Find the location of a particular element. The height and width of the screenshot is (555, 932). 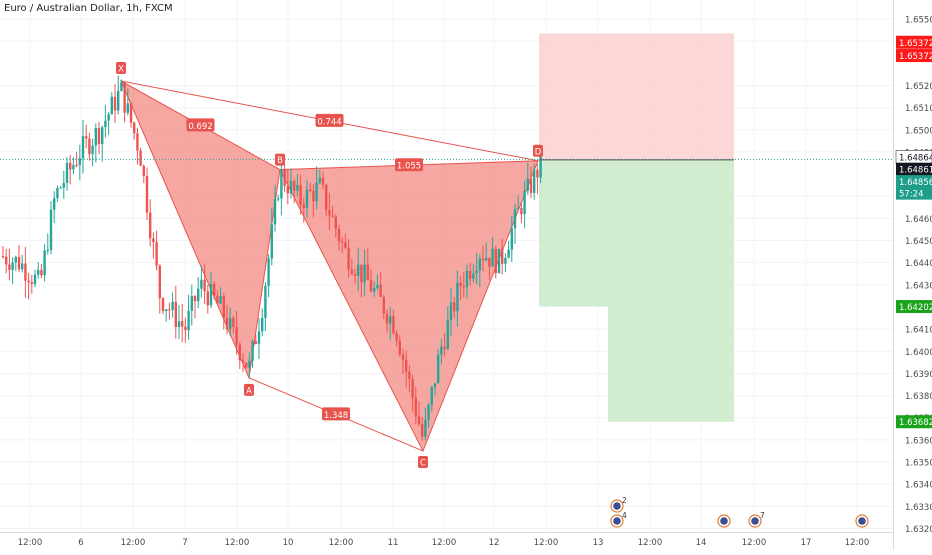

x-tick-label: 14 is located at coordinates (701, 543).